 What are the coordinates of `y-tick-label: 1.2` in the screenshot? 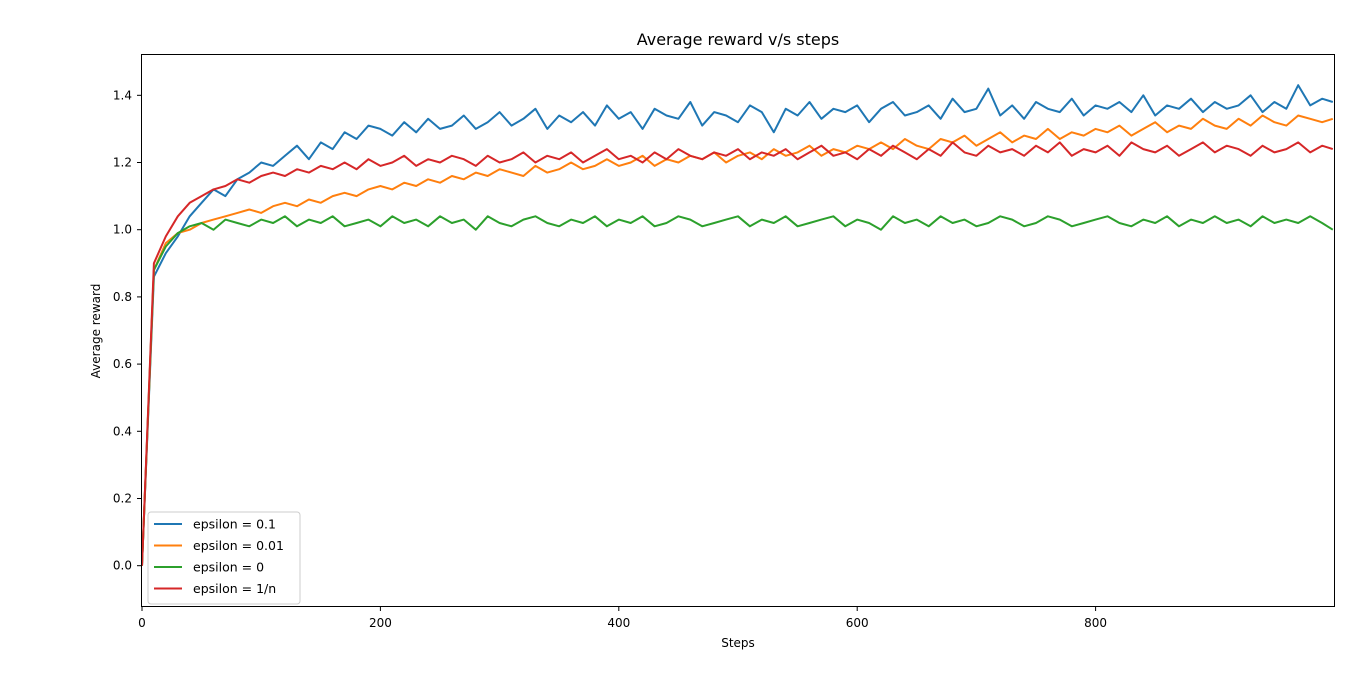 It's located at (122, 163).